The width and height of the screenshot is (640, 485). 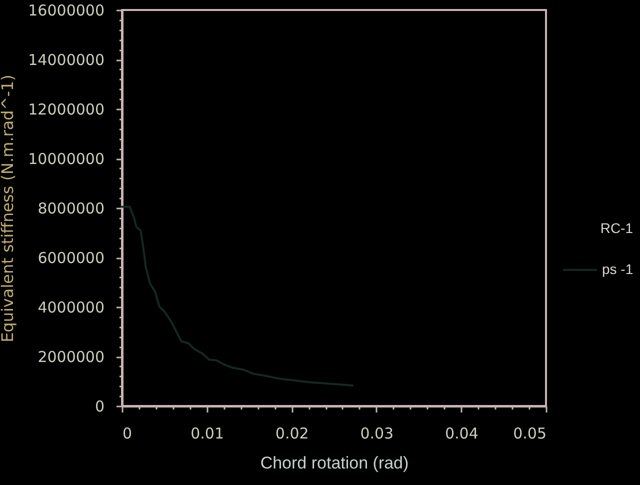 What do you see at coordinates (461, 433) in the screenshot?
I see `x-tick-label: 0.04` at bounding box center [461, 433].